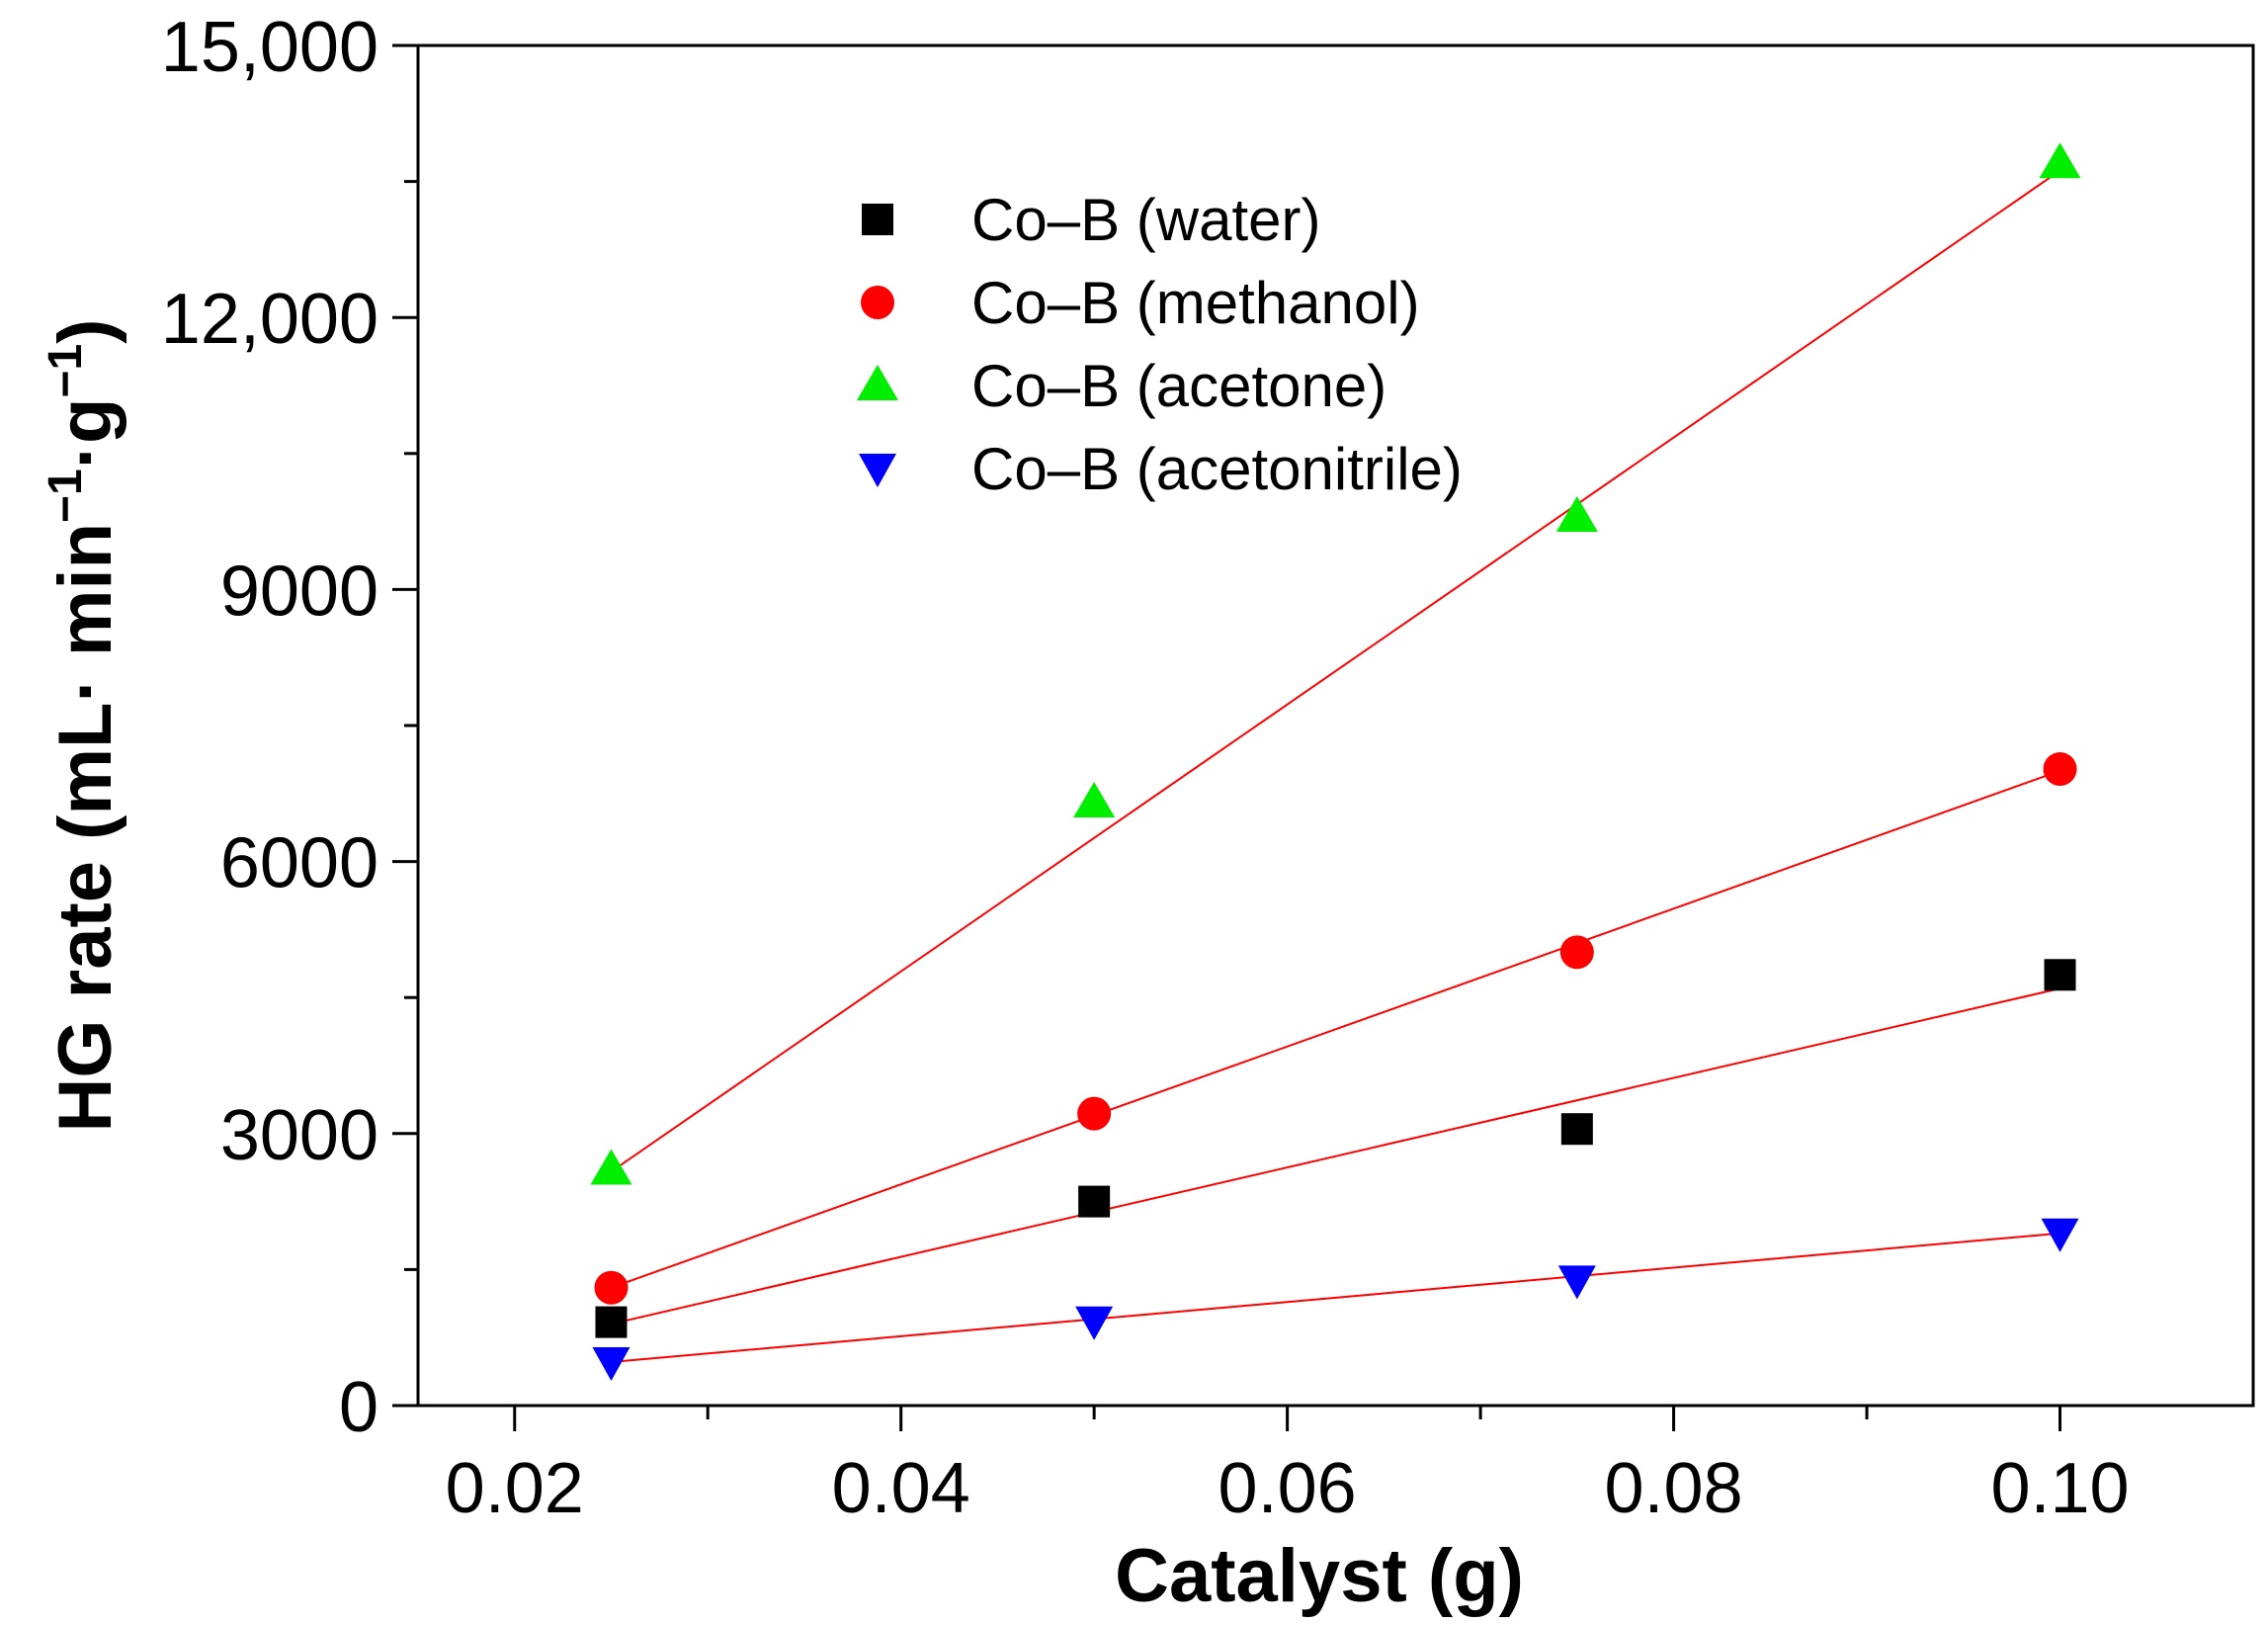 This screenshot has width=2268, height=1625. I want to click on legend-label: Co–B (water), so click(1145, 220).